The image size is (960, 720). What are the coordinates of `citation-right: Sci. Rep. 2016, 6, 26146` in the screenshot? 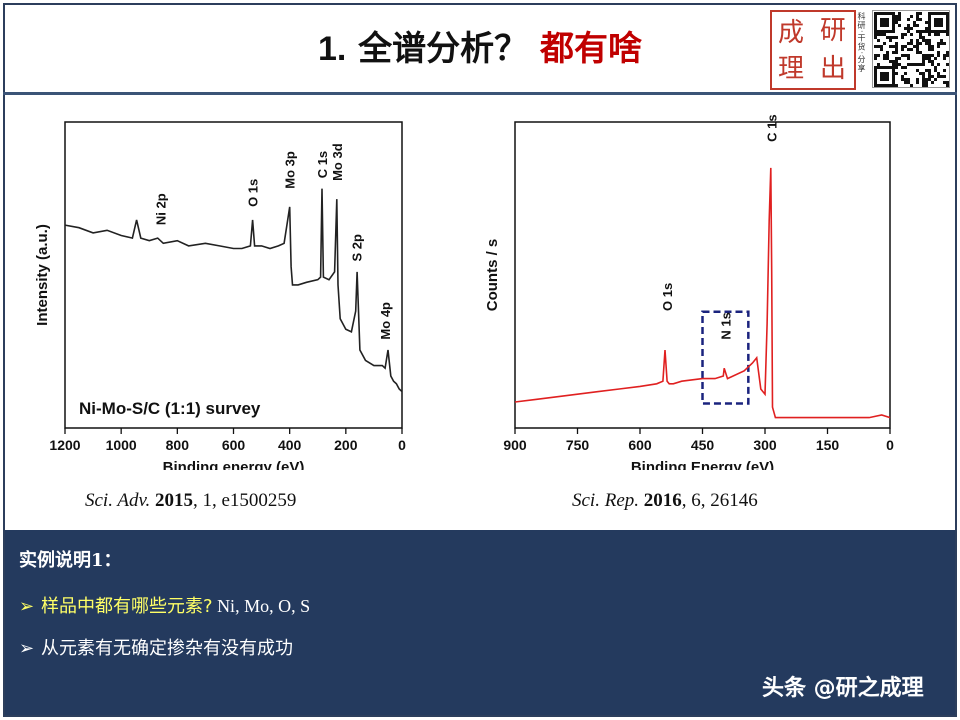 It's located at (665, 501).